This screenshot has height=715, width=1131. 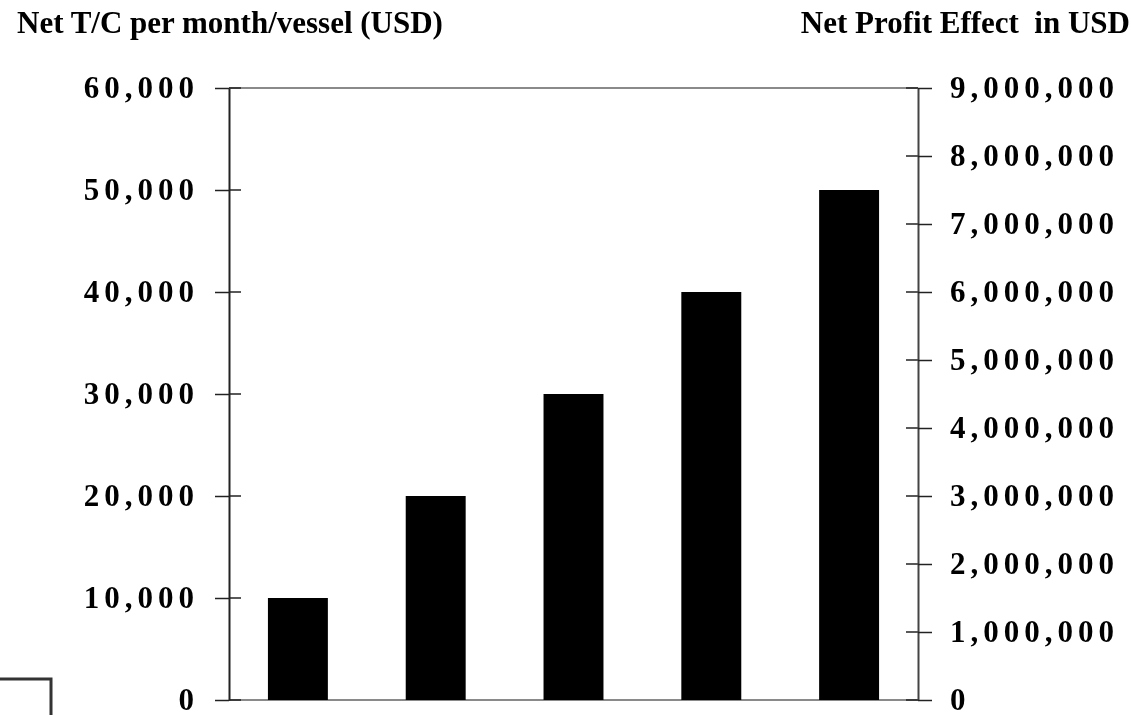 What do you see at coordinates (188, 698) in the screenshot?
I see `y-tick-label: 0` at bounding box center [188, 698].